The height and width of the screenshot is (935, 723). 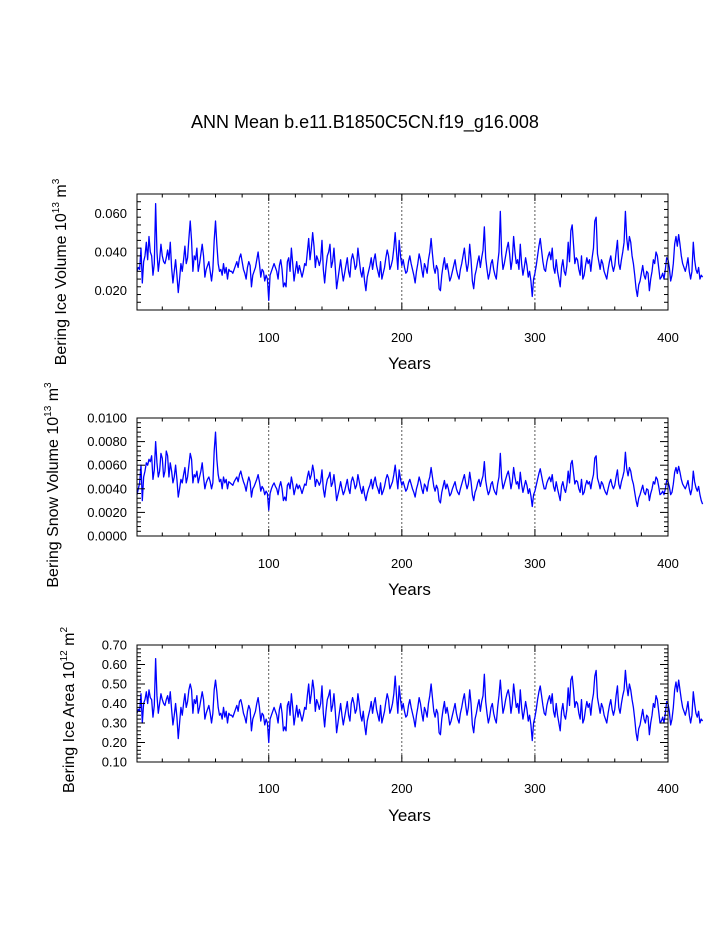 I want to click on y-tick-label: 0.0020, so click(x=107, y=512).